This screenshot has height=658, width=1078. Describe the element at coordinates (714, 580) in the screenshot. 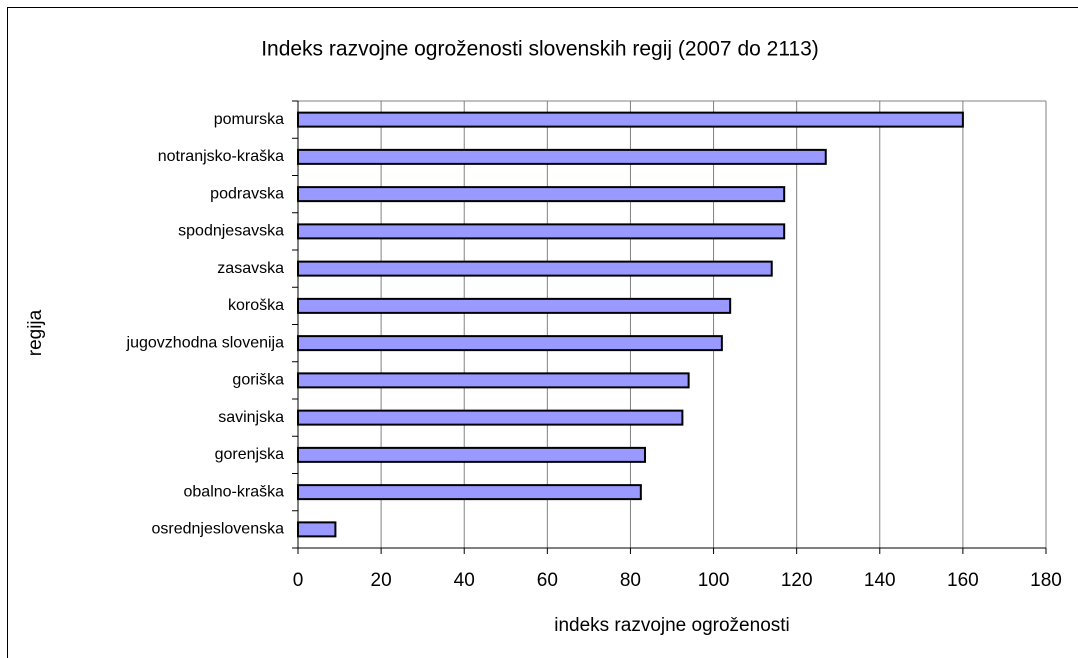

I see `x-tick-label: 100` at that location.